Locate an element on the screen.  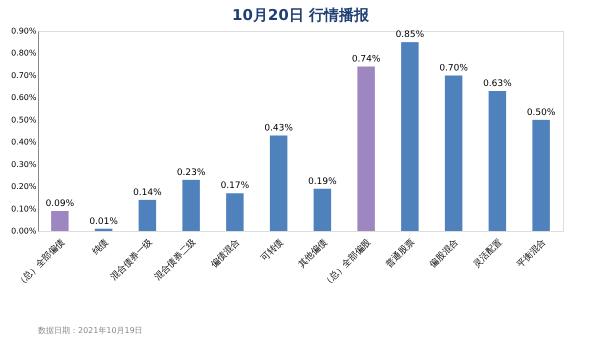
data-label: 0.50% is located at coordinates (541, 113).